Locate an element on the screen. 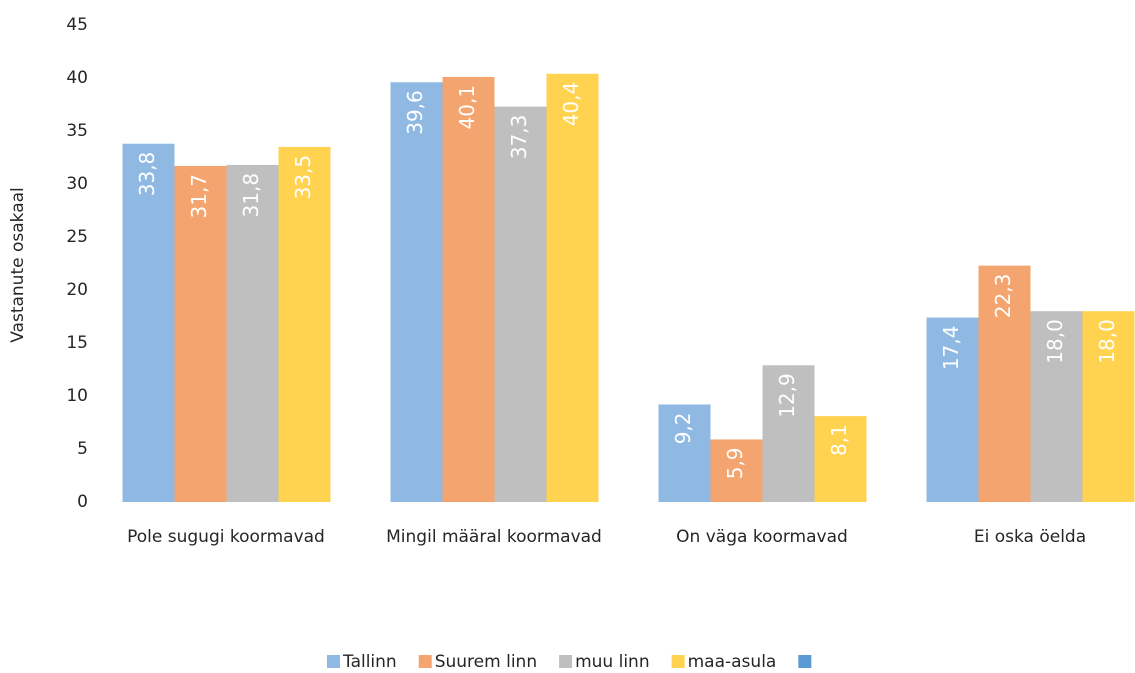 Image resolution: width=1135 pixels, height=673 pixels. legend-label: Tallinn is located at coordinates (369, 662).